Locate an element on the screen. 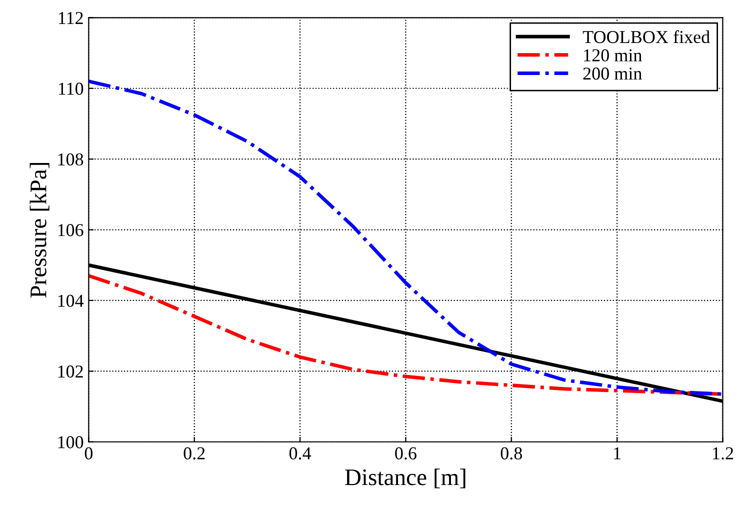 This screenshot has width=739, height=505. x-tick-label: 0 is located at coordinates (88, 453).